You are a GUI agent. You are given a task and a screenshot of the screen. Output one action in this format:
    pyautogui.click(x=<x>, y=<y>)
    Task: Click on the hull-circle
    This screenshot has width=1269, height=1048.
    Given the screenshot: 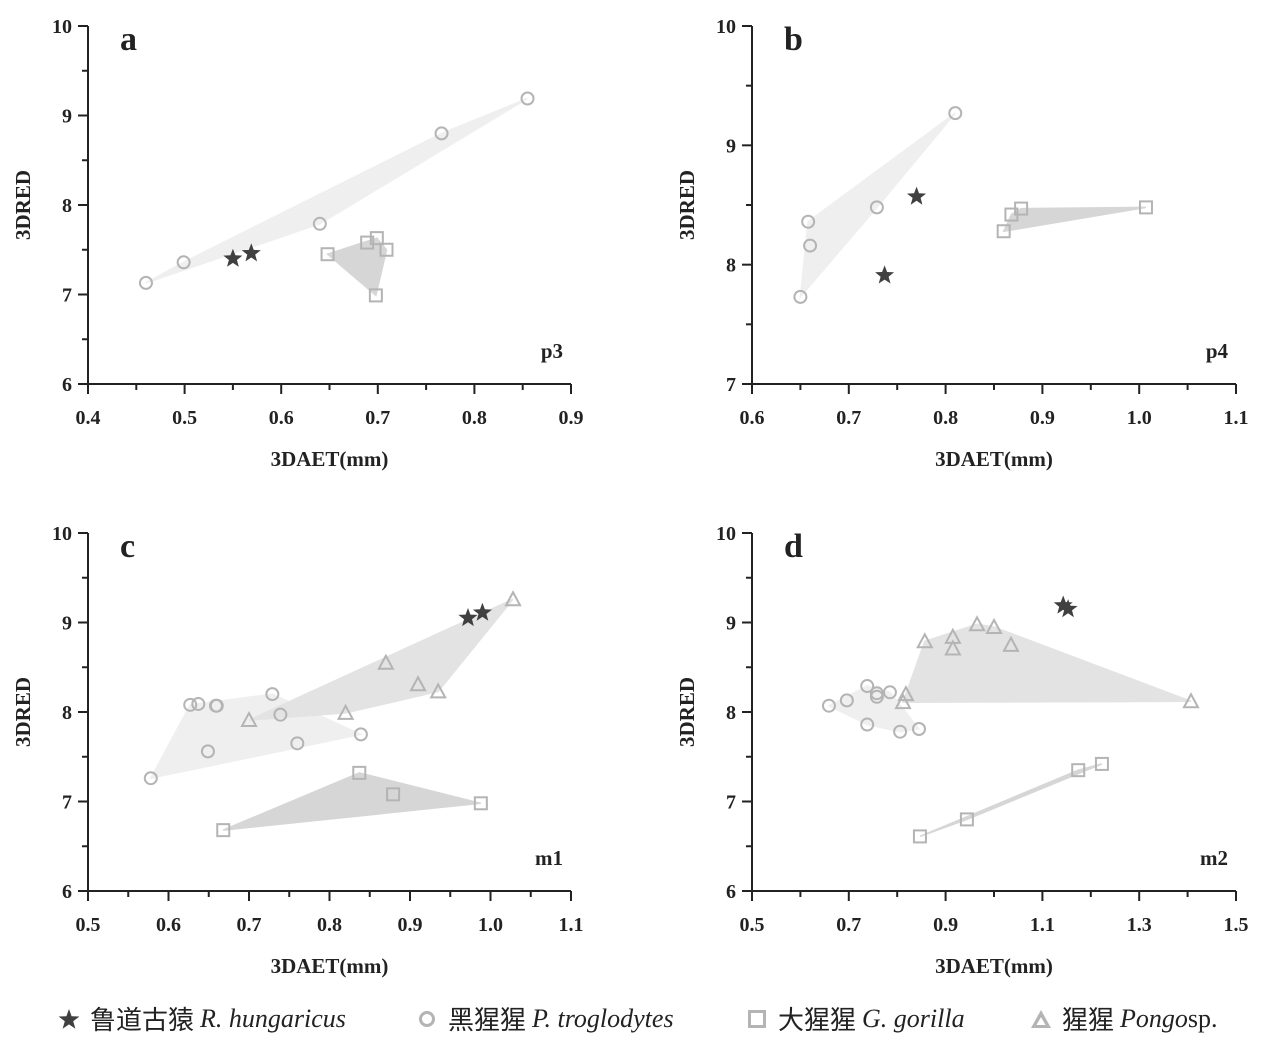 What is the action you would take?
    pyautogui.click(x=877, y=206)
    